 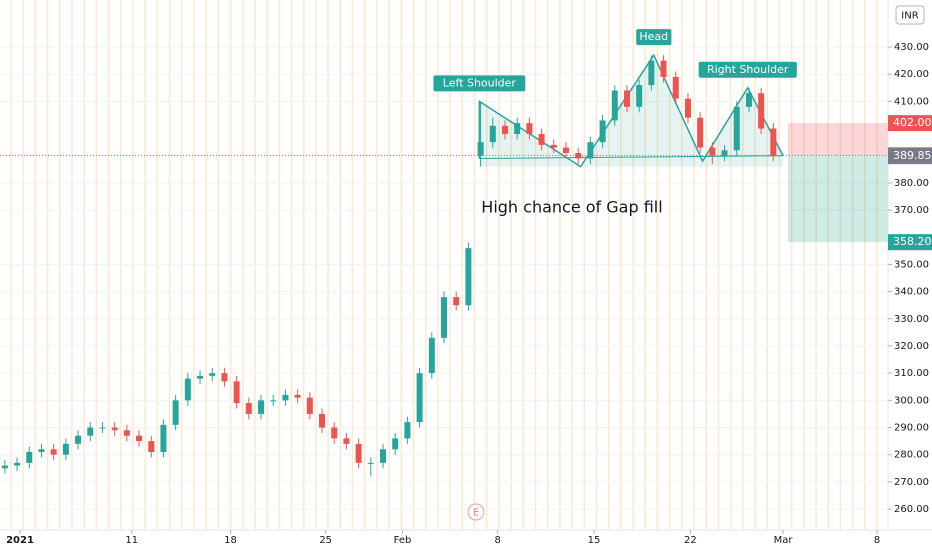 What do you see at coordinates (631, 157) in the screenshot?
I see `neckline` at bounding box center [631, 157].